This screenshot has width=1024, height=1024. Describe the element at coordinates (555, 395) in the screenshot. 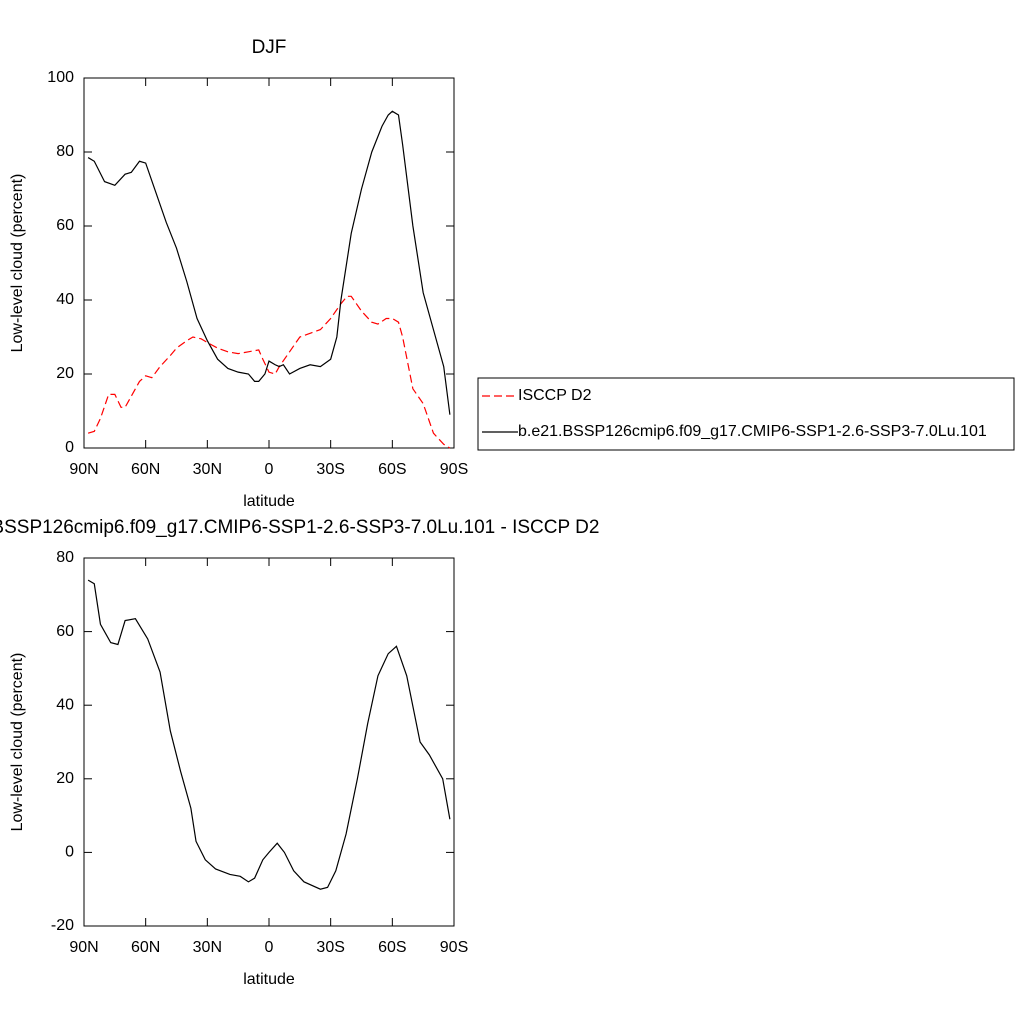

I see `legend-label: ISCCP D2` at that location.